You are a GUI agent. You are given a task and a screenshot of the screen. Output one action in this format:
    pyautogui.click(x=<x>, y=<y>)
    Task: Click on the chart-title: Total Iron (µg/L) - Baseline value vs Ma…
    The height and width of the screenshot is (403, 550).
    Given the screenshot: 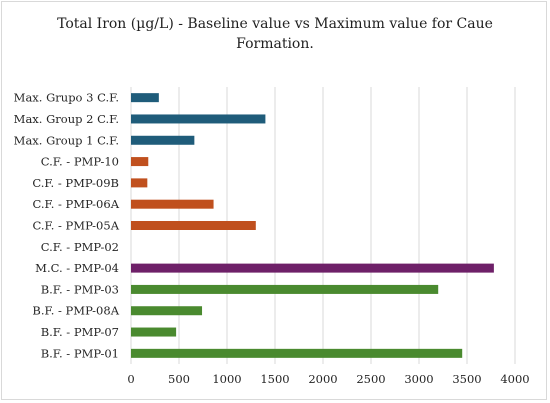 What is the action you would take?
    pyautogui.click(x=275, y=34)
    